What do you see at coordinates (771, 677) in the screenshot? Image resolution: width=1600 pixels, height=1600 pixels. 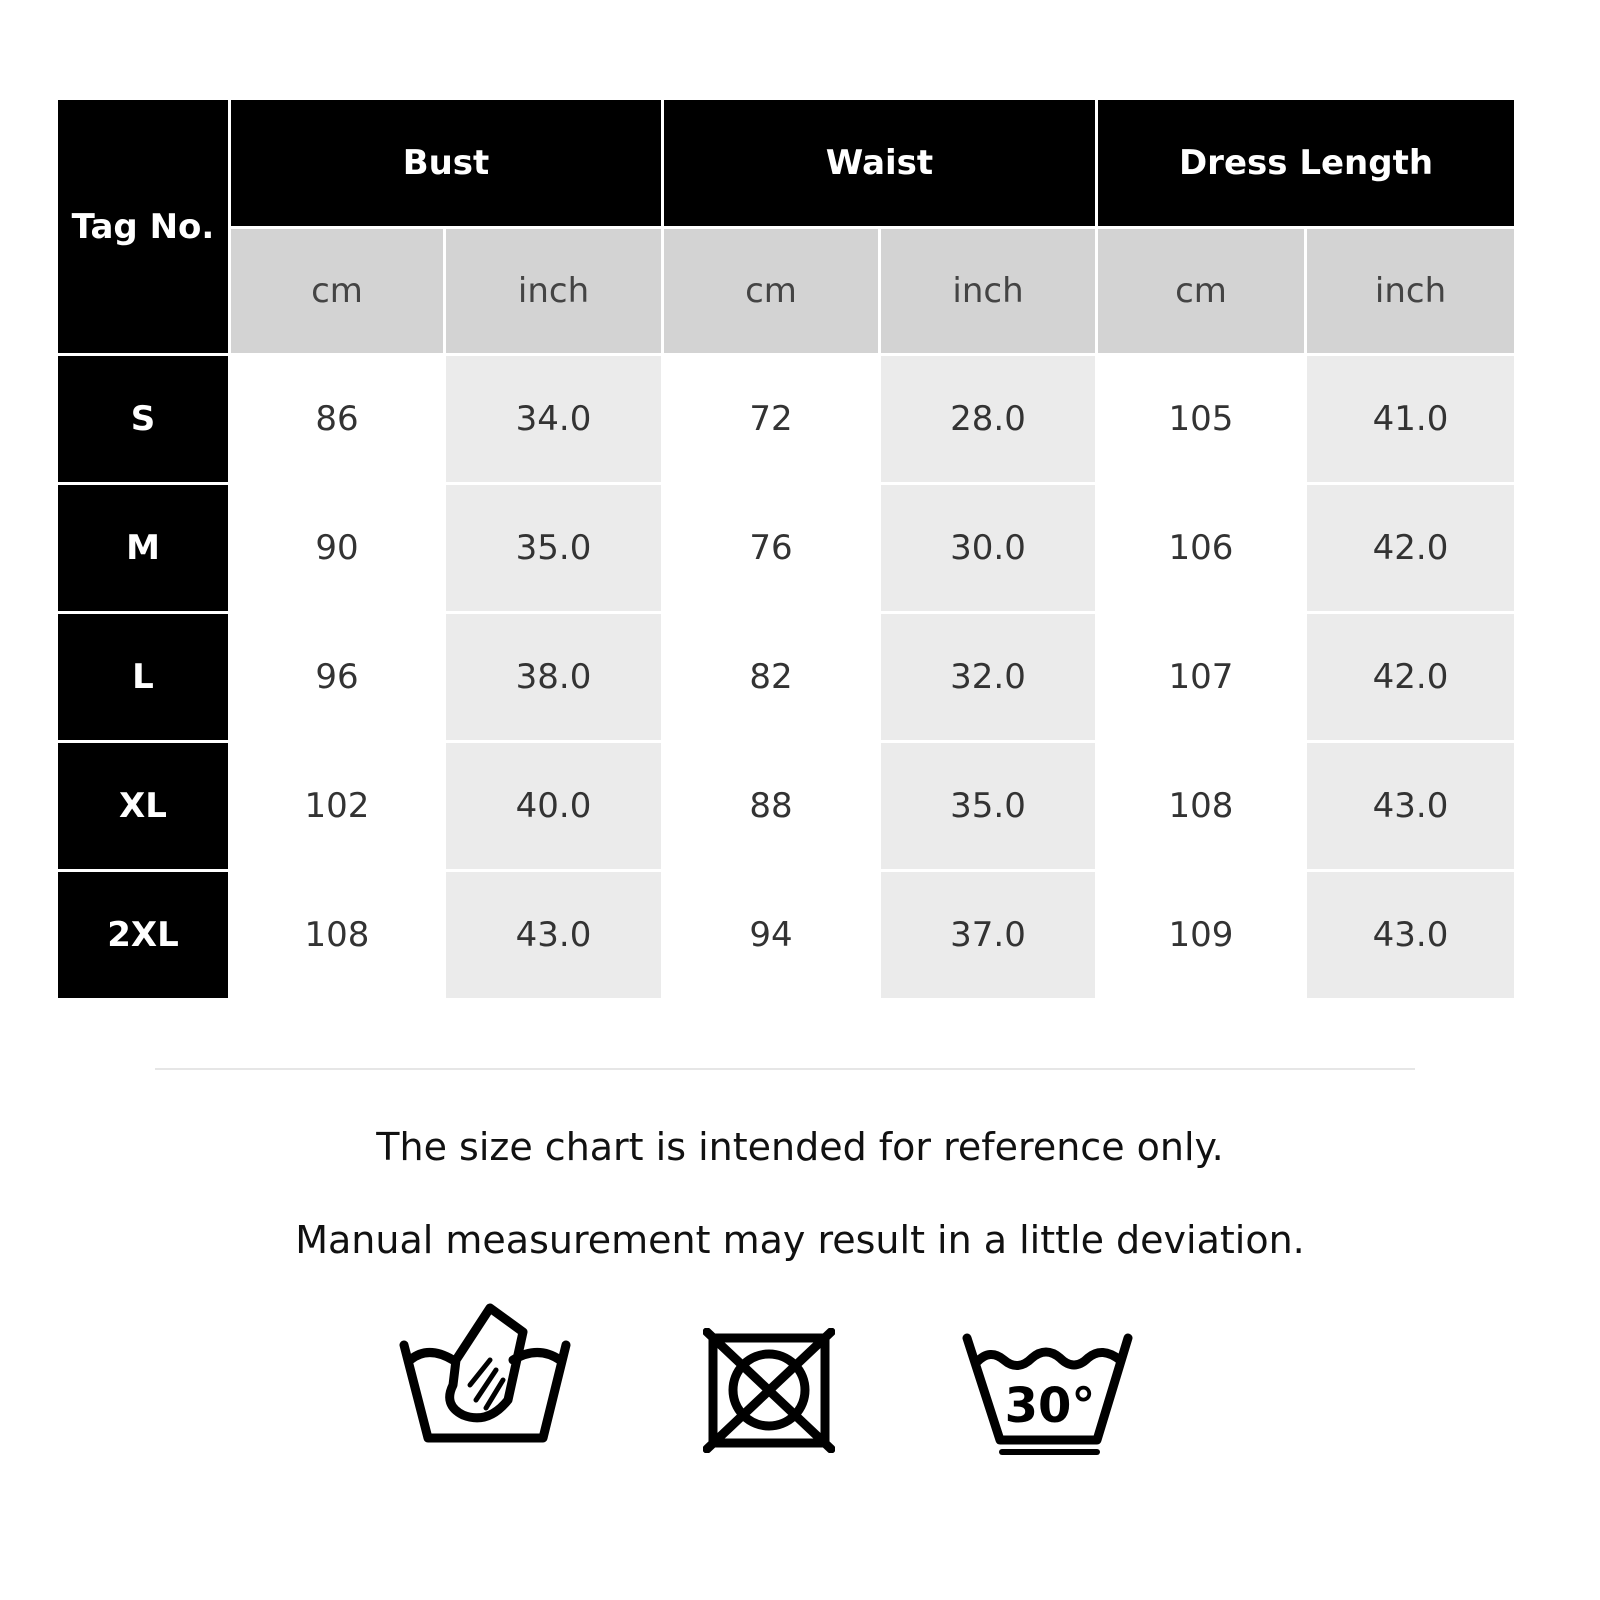 I see `table-cell: 82` at bounding box center [771, 677].